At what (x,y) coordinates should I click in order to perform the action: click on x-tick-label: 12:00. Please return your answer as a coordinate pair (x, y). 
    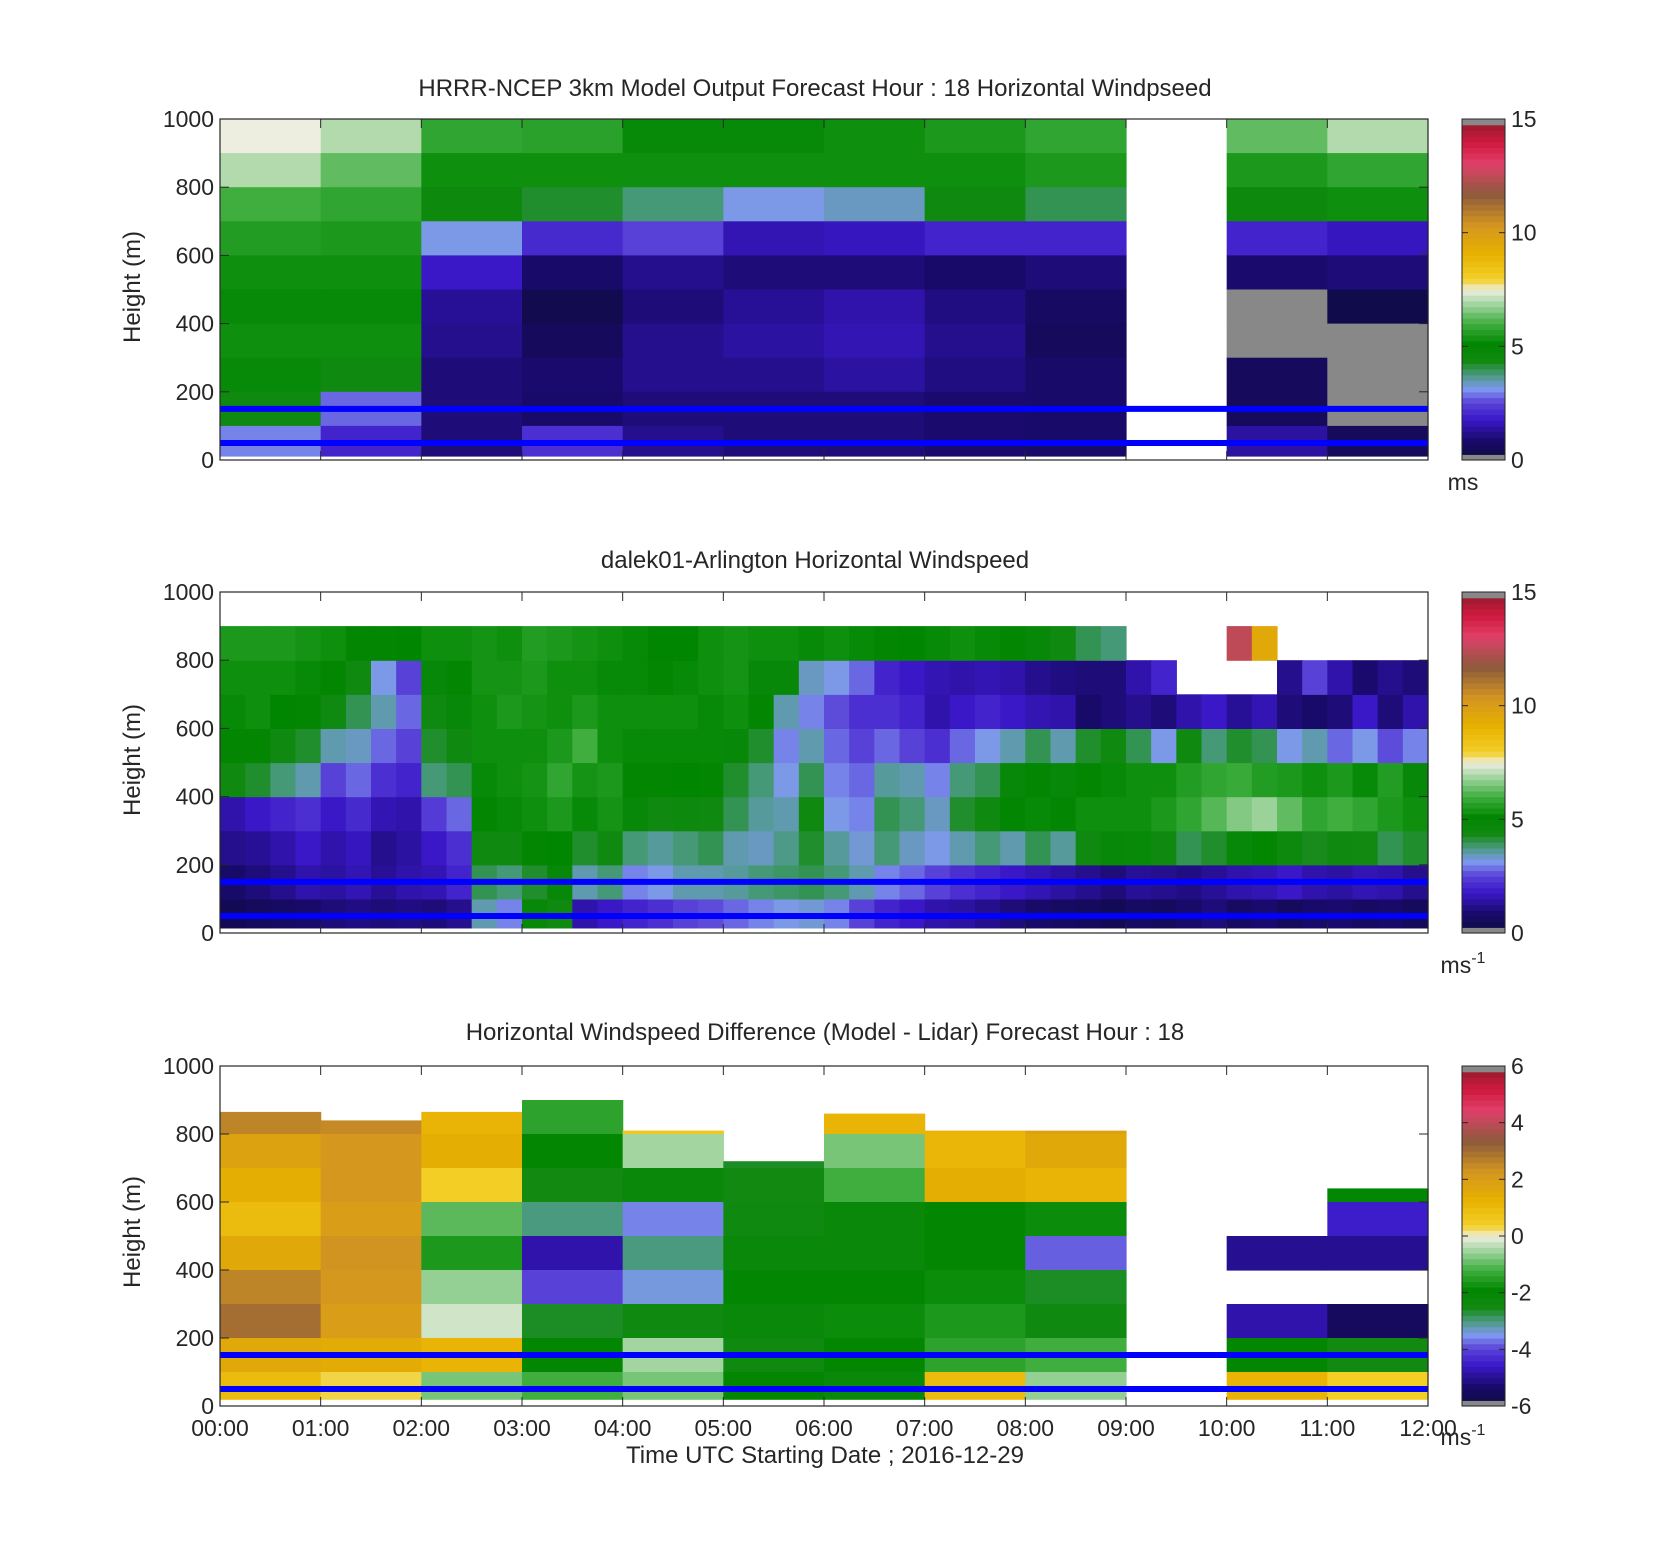
    Looking at the image, I should click on (1428, 1428).